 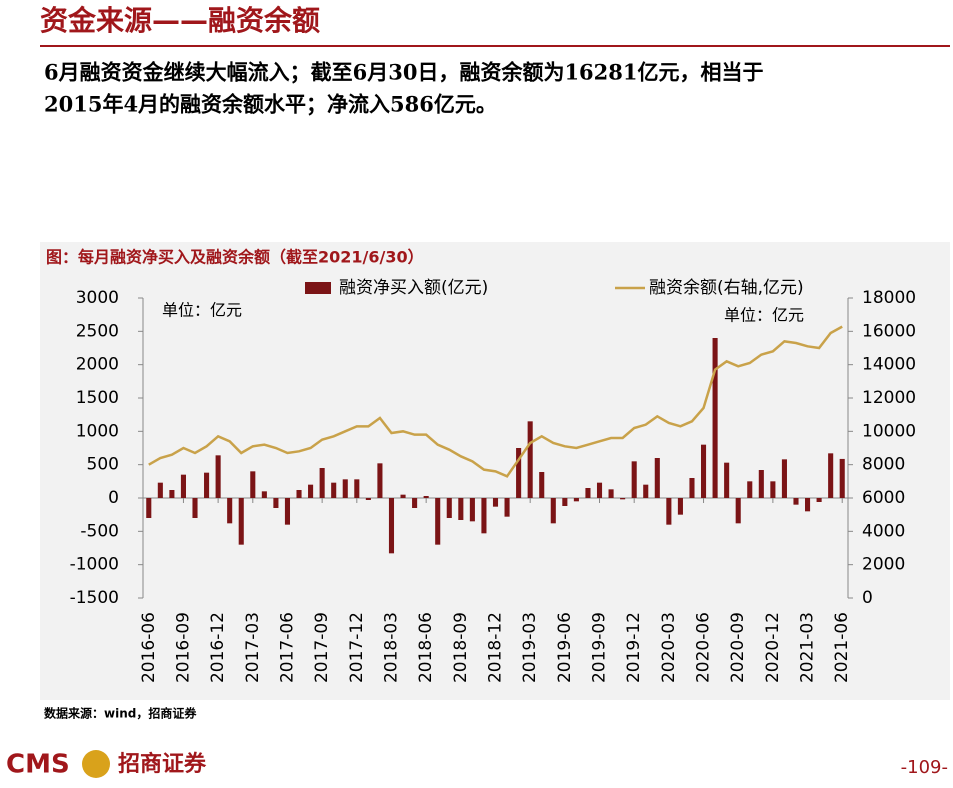 What do you see at coordinates (889, 398) in the screenshot?
I see `y2-tick-label: 12000` at bounding box center [889, 398].